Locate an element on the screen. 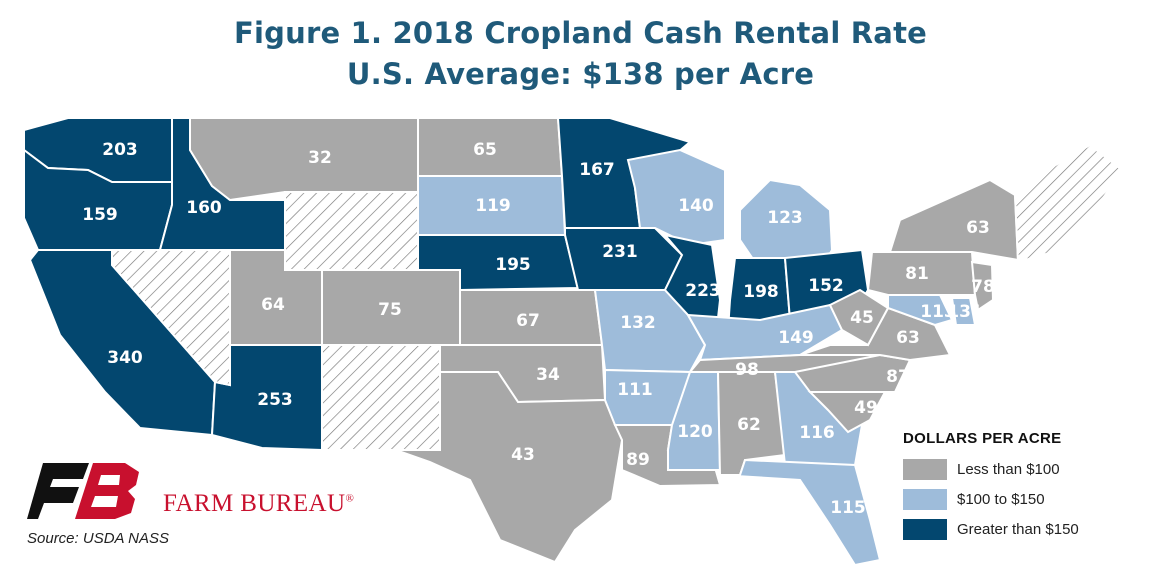  state-value-nd: 65 is located at coordinates (485, 150).